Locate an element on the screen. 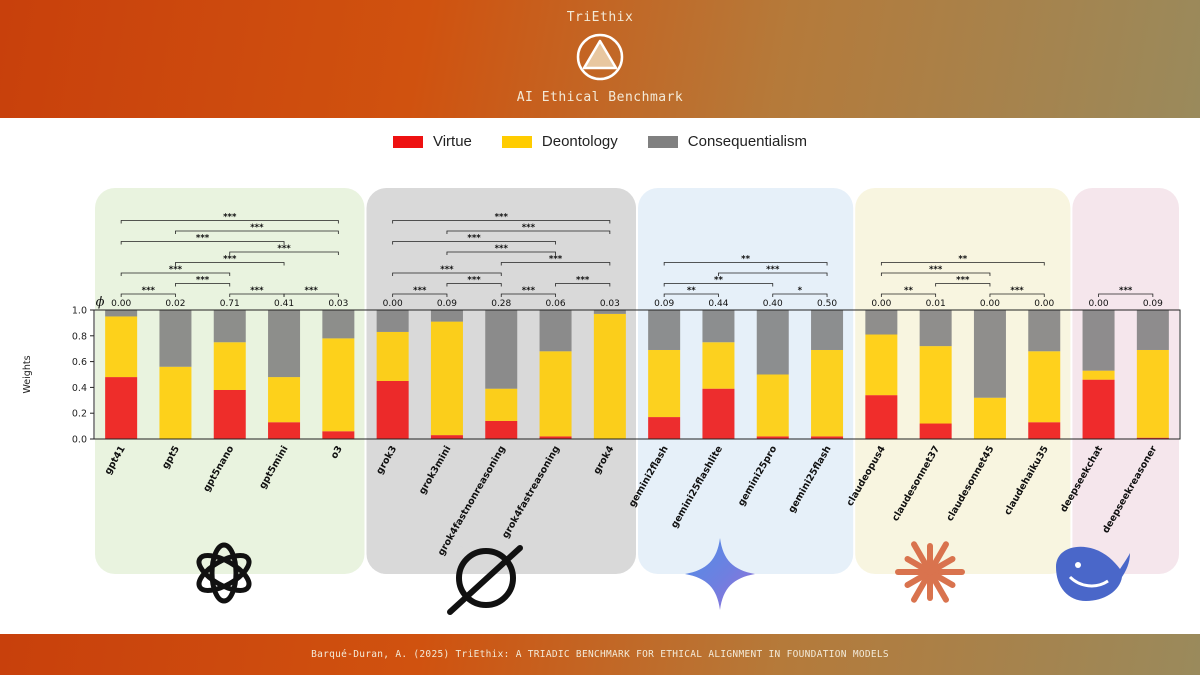 The image size is (1200, 675). y-tick-label: 1.0 is located at coordinates (79, 311).